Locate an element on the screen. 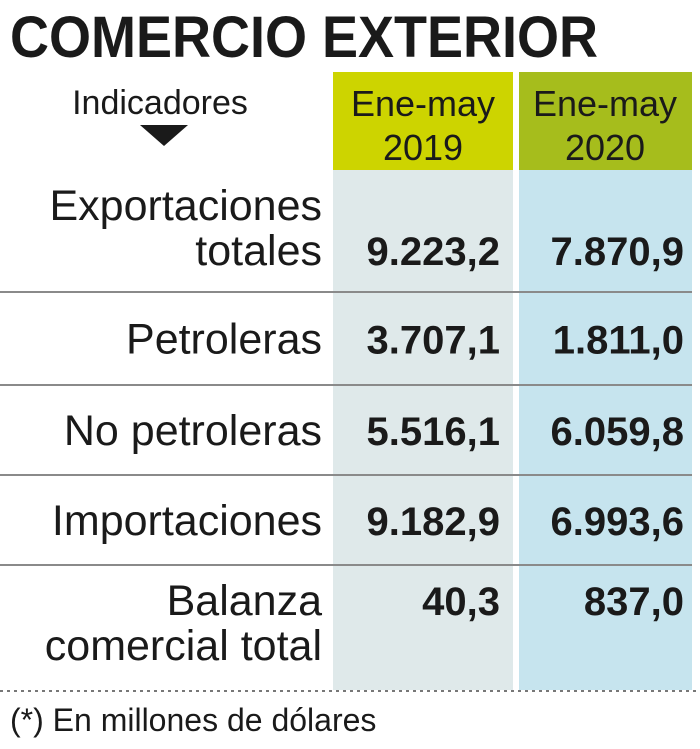 This screenshot has height=749, width=700. row-label: No petroleras is located at coordinates (193, 431).